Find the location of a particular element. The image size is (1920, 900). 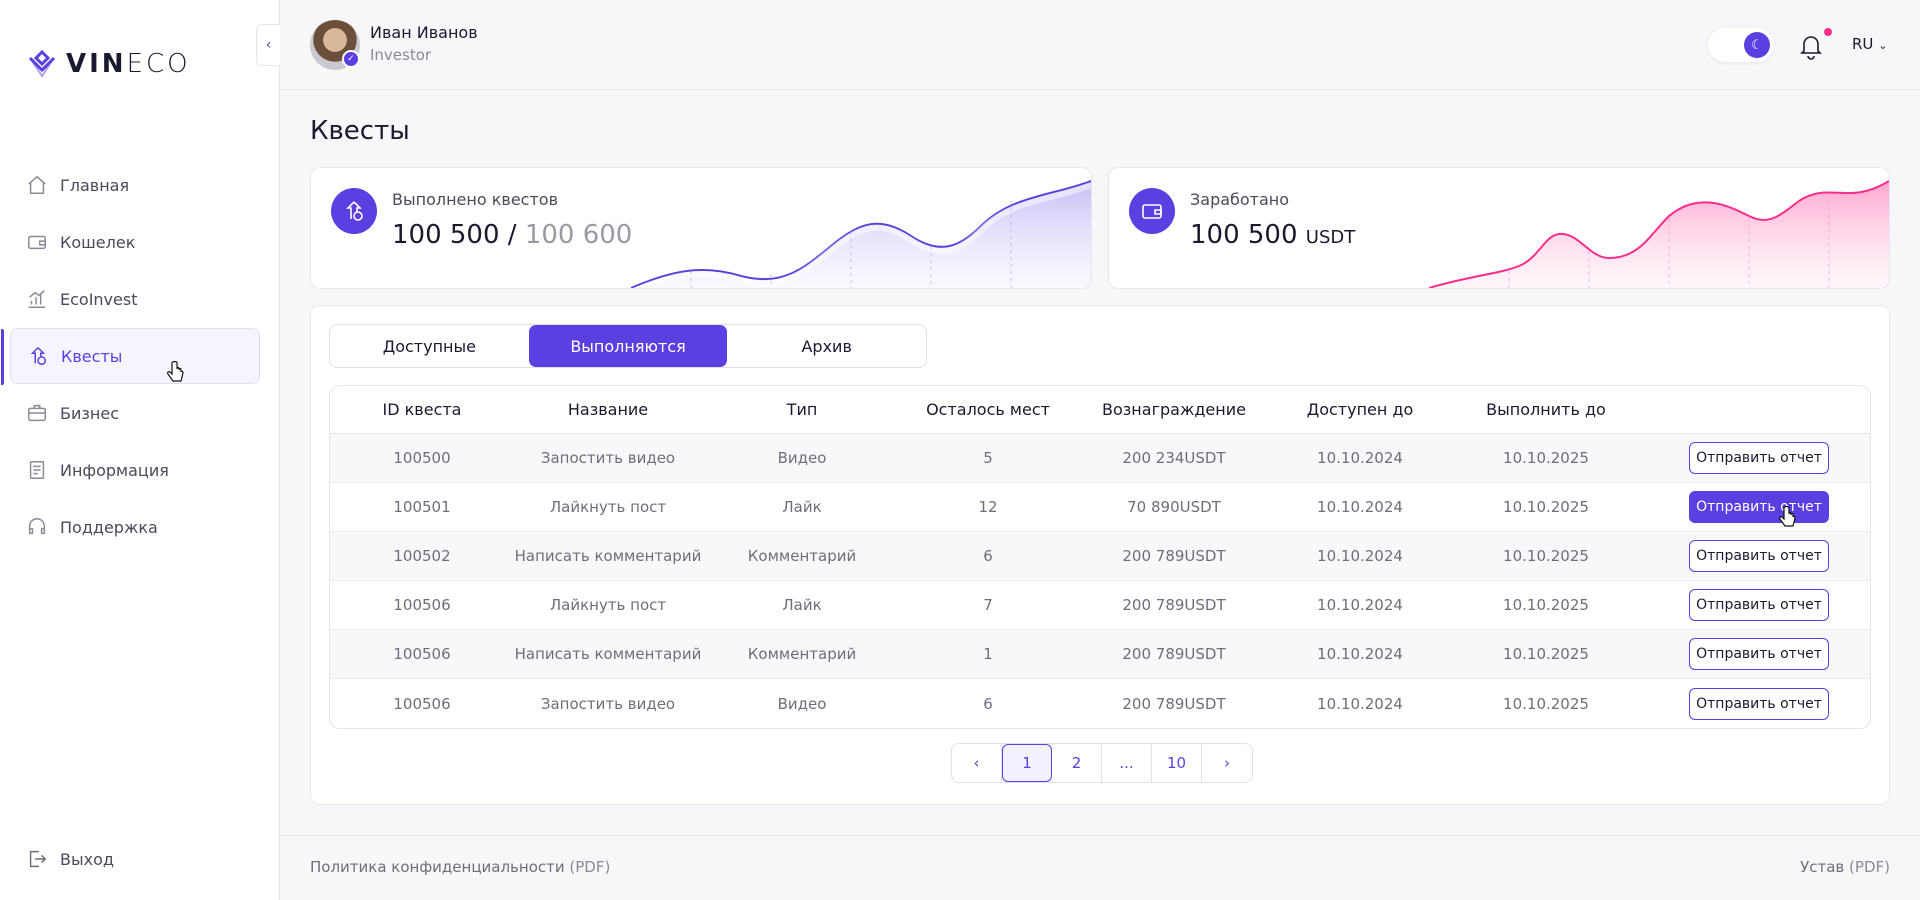

tab-archive: Архив is located at coordinates (826, 346).